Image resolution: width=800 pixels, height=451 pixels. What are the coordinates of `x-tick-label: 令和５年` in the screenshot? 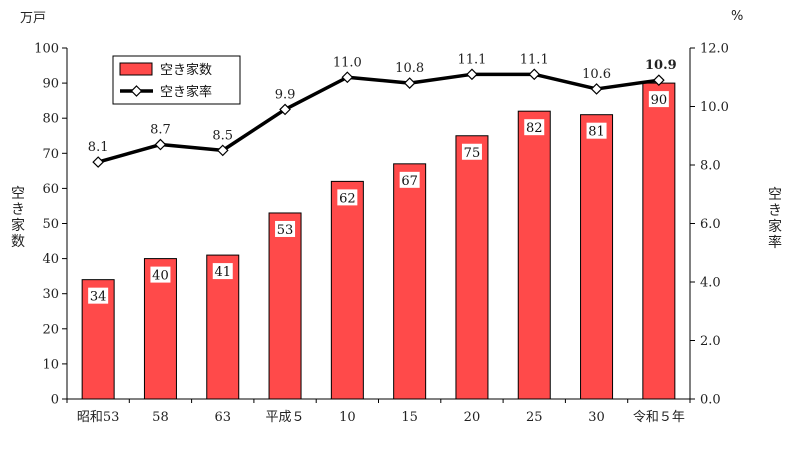 It's located at (659, 417).